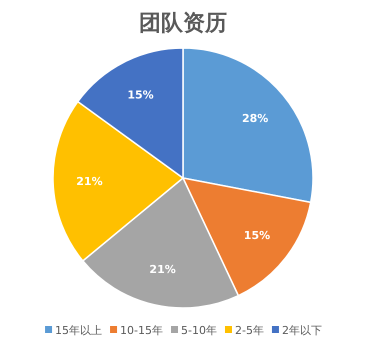 Image resolution: width=367 pixels, height=349 pixels. Describe the element at coordinates (183, 23) in the screenshot. I see `chart-title: 团队资历` at that location.